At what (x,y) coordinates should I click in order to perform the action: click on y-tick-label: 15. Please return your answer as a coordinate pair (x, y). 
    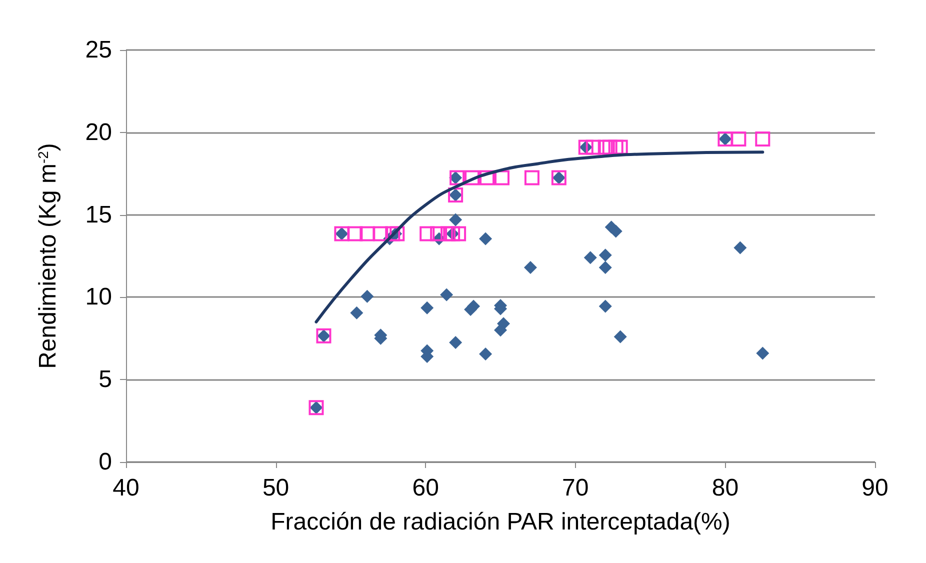
    Looking at the image, I should click on (98, 214).